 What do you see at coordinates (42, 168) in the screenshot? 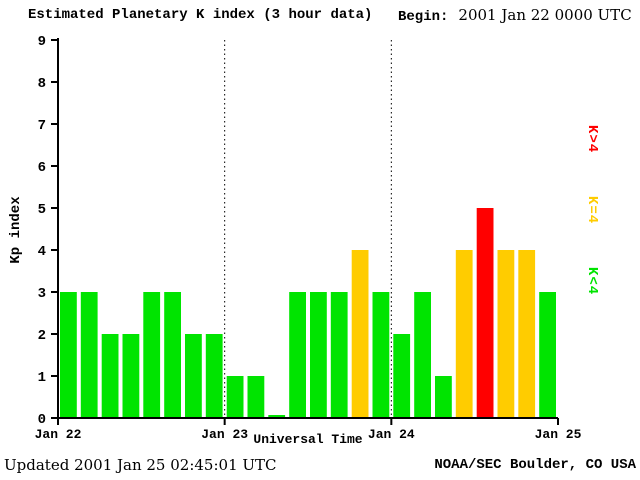
I see `y-tick-label: 6` at bounding box center [42, 168].